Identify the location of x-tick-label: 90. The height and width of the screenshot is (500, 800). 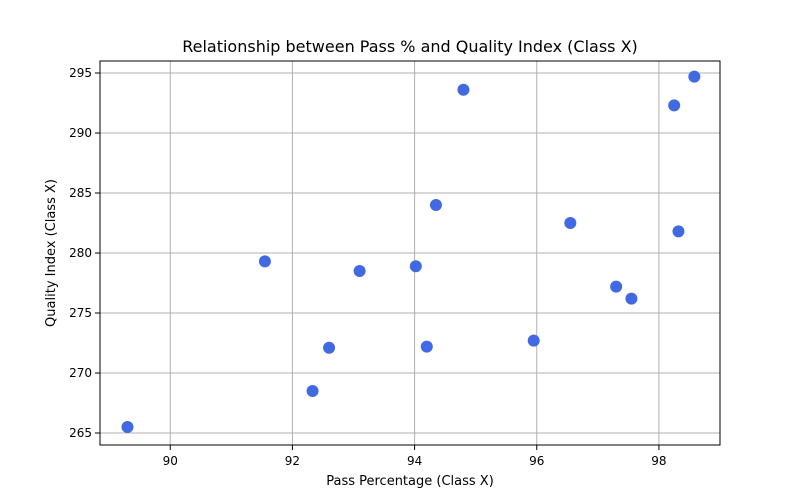
(170, 461).